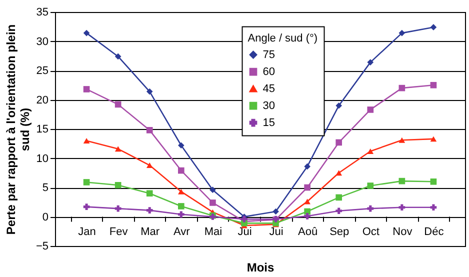 This screenshot has width=469, height=277. Describe the element at coordinates (42, 130) in the screenshot. I see `y-tick-label: 15` at that location.